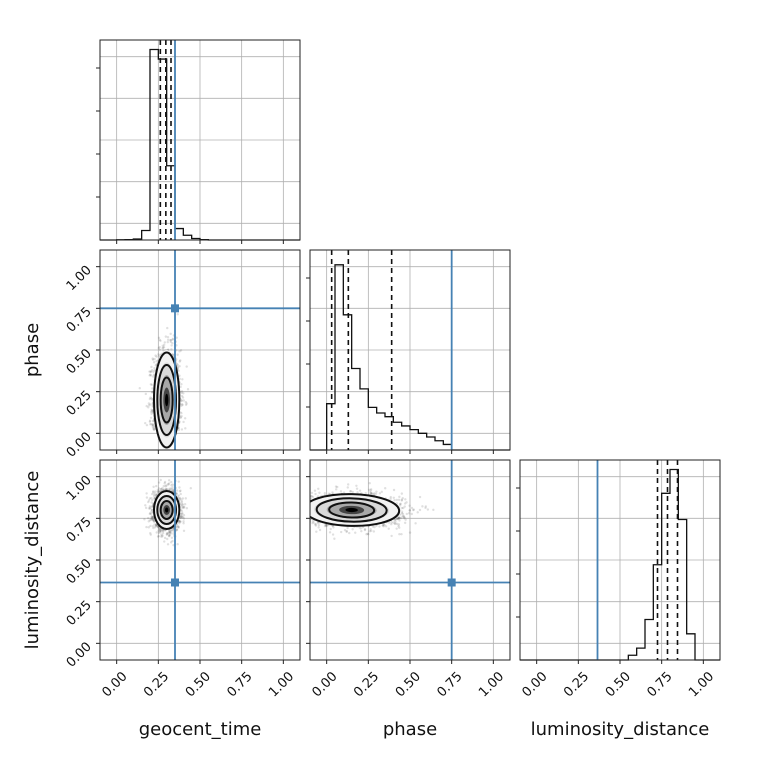 This screenshot has height=760, width=760. Describe the element at coordinates (114, 684) in the screenshot. I see `x-tick-label: 0.00` at that location.